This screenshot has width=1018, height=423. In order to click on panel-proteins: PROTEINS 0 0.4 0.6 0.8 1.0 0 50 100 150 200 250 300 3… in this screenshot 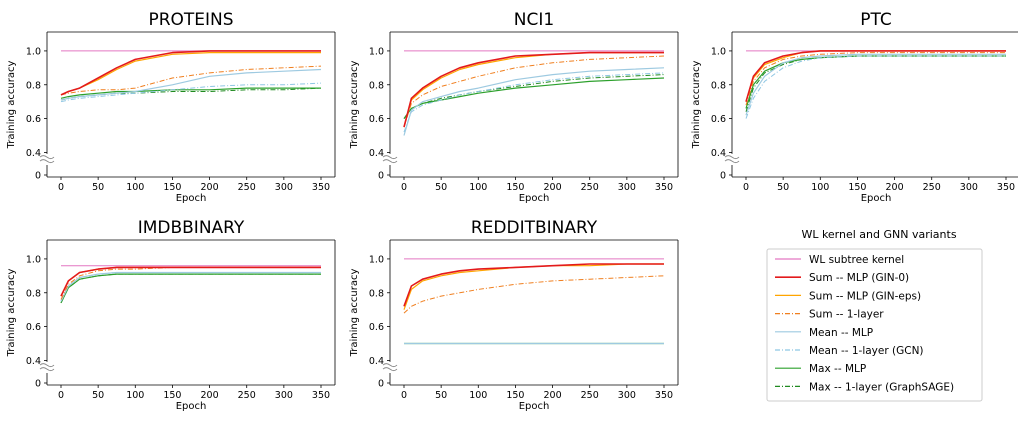, I will do `click(171, 107)`.